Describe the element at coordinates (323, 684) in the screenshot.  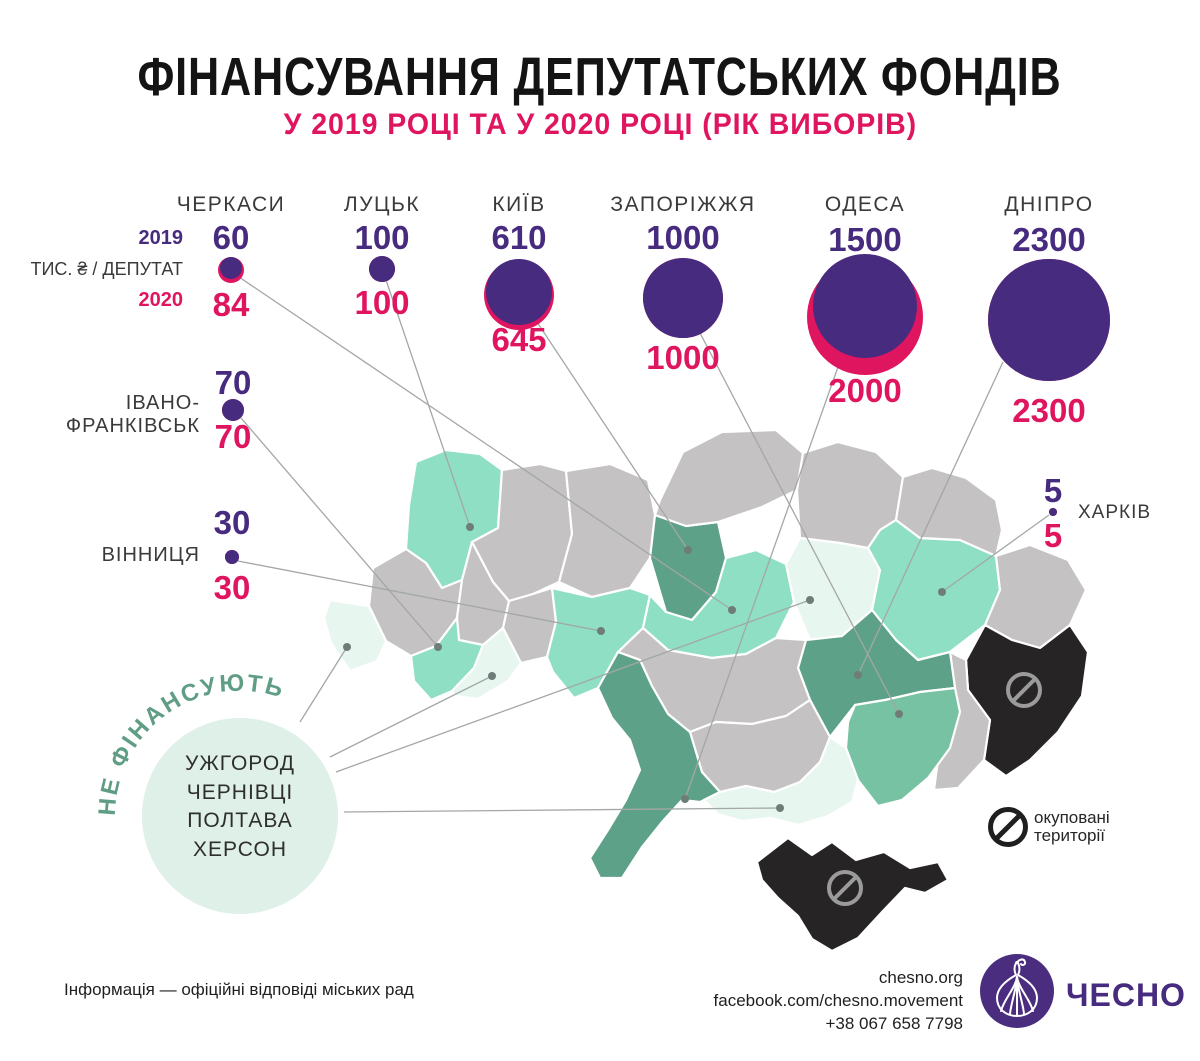
I see `connector-line-uzhhorod` at that location.